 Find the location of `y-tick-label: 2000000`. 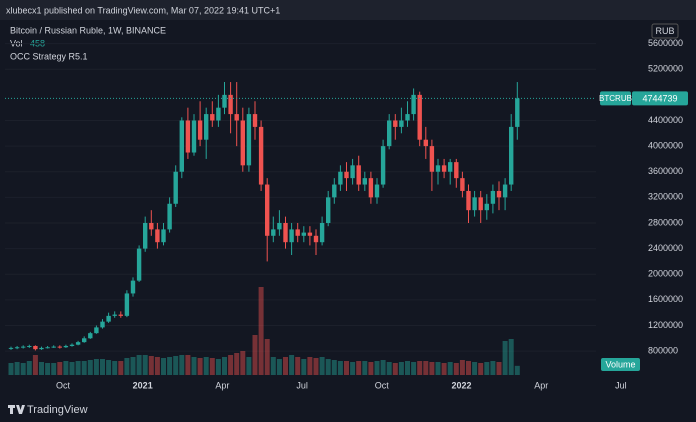

y-tick-label: 2000000 is located at coordinates (665, 274).